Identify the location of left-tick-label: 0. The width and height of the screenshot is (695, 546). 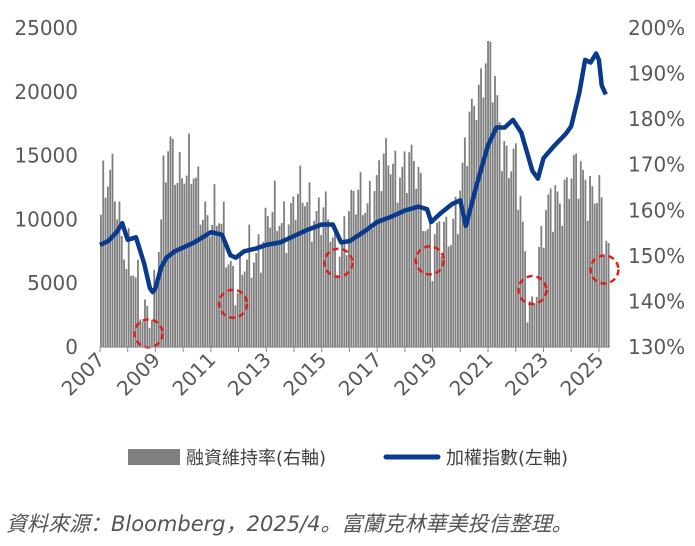
(71, 347).